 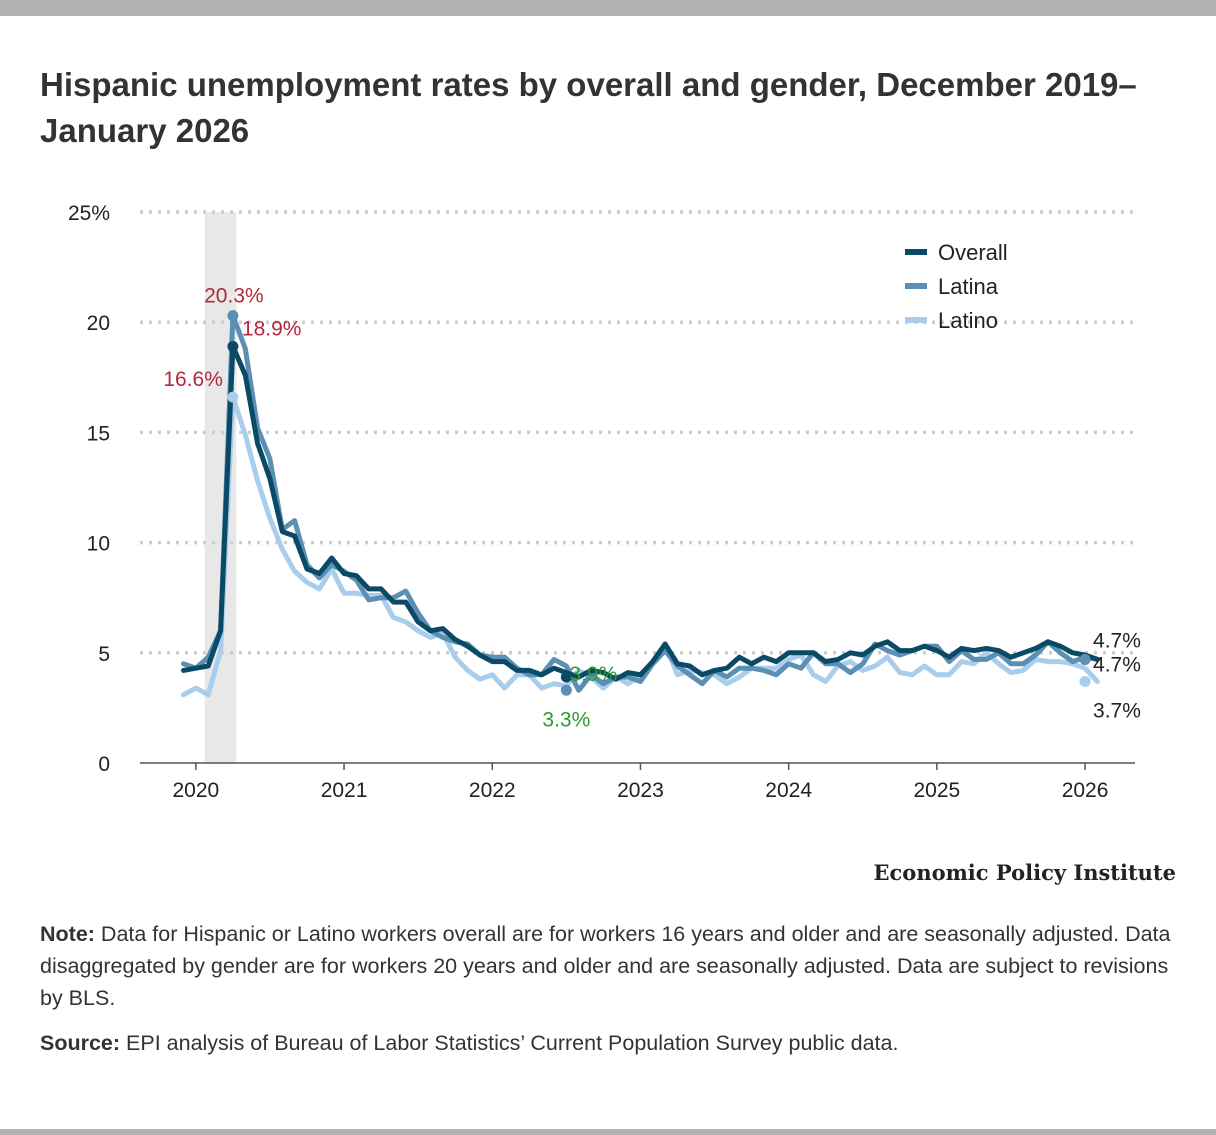 I want to click on y-tick-label: 15, so click(x=98, y=433).